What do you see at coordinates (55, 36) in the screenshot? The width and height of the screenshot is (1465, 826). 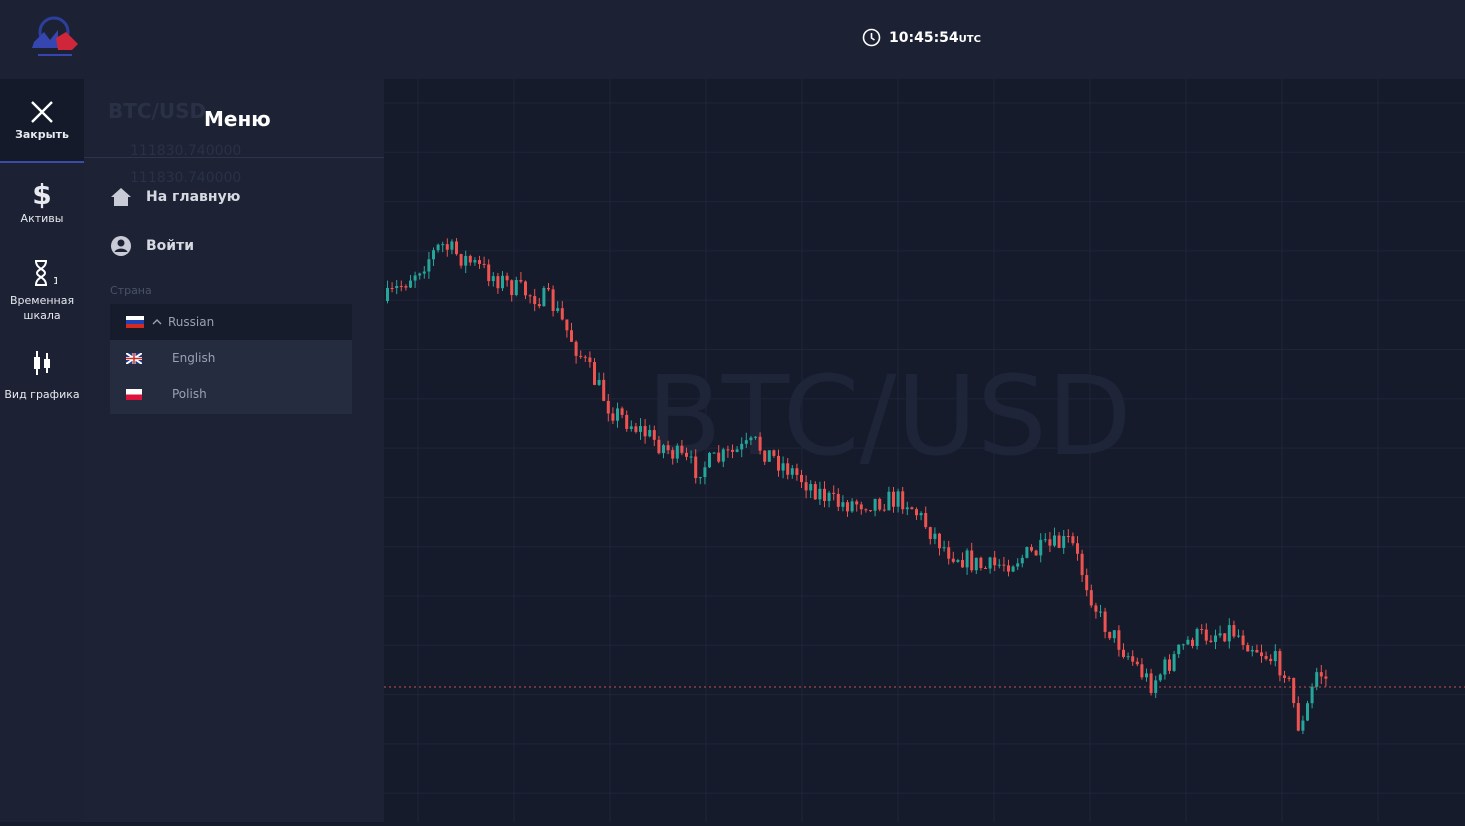 I see `logo` at bounding box center [55, 36].